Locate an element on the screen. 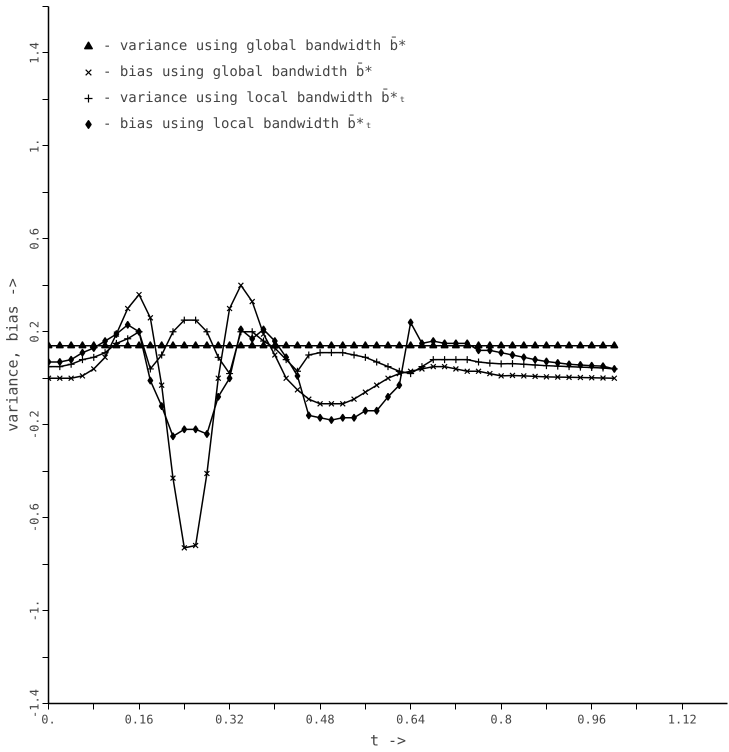 This screenshot has width=729, height=752. y-tick-label: 1. is located at coordinates (35, 146).